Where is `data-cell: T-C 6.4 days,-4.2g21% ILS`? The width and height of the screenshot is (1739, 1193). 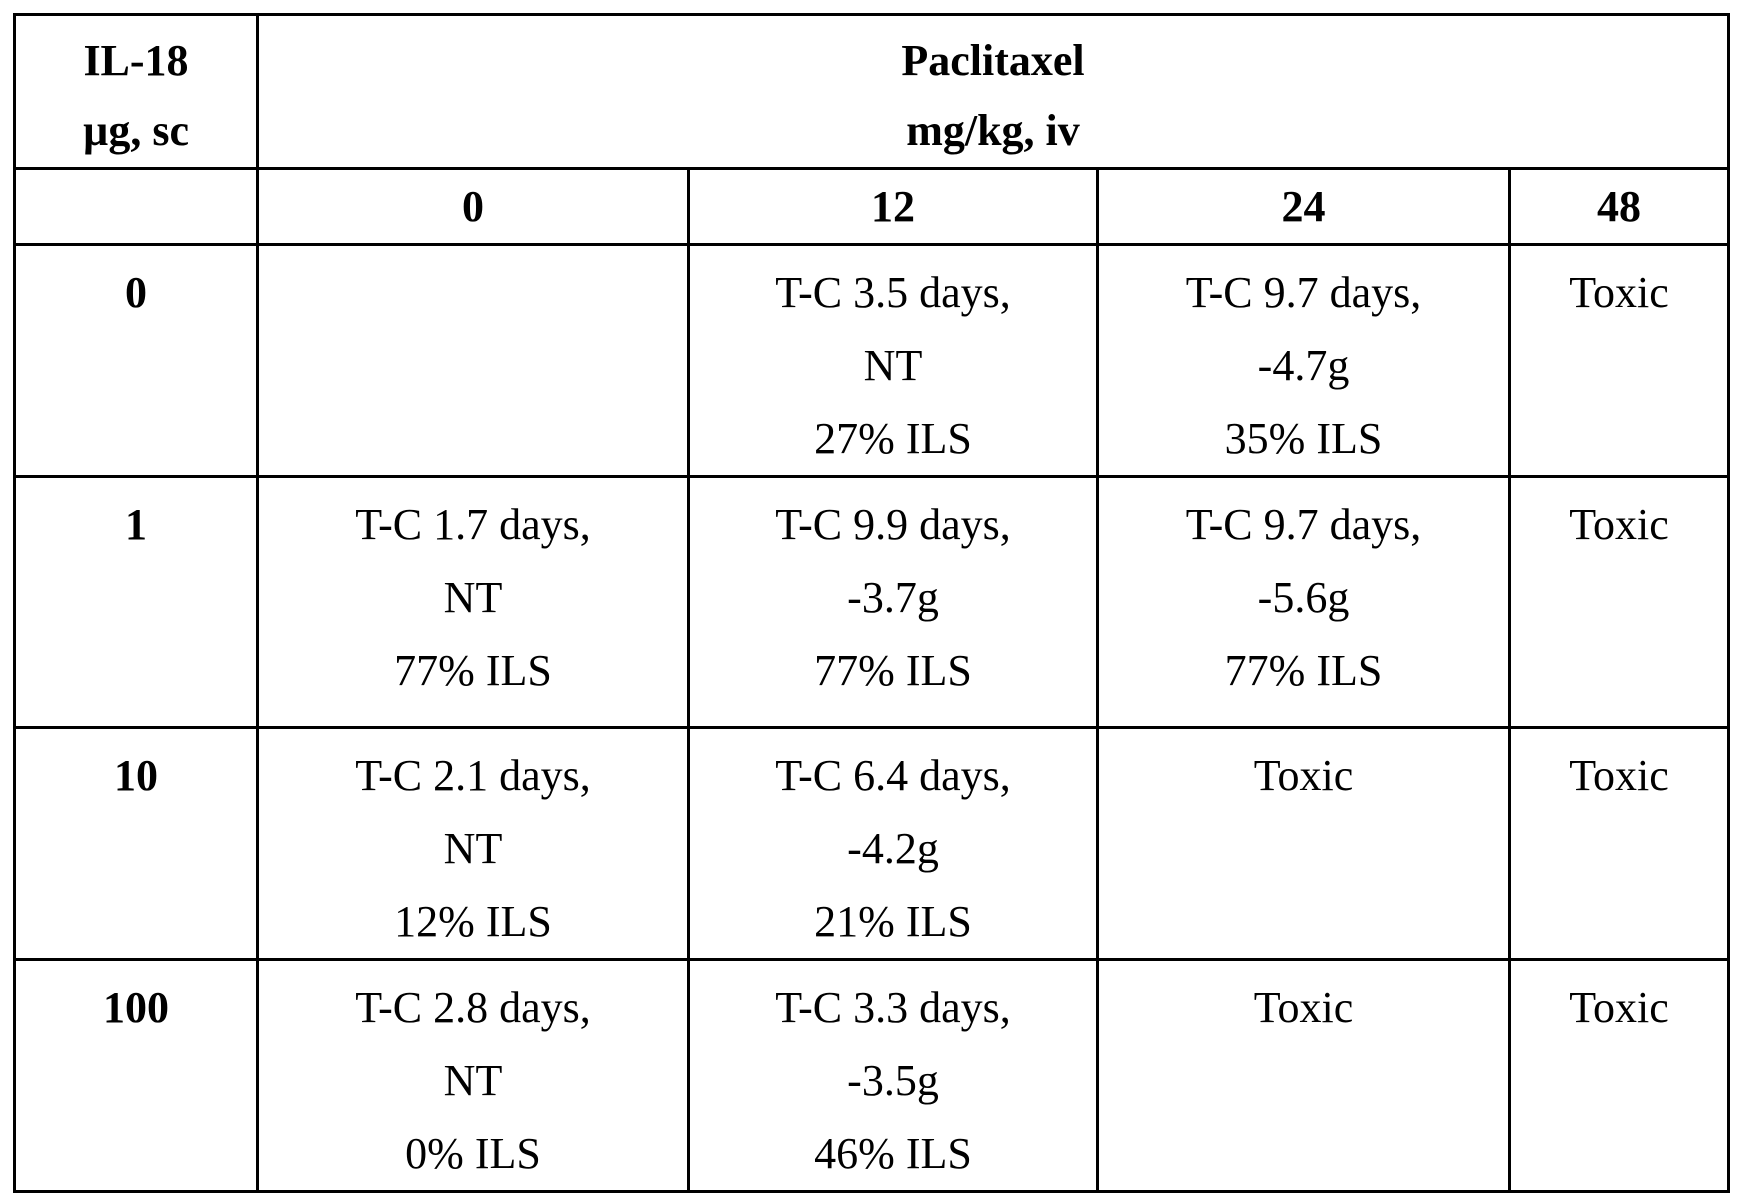 data-cell: T-C 6.4 days,-4.2g21% ILS is located at coordinates (893, 844).